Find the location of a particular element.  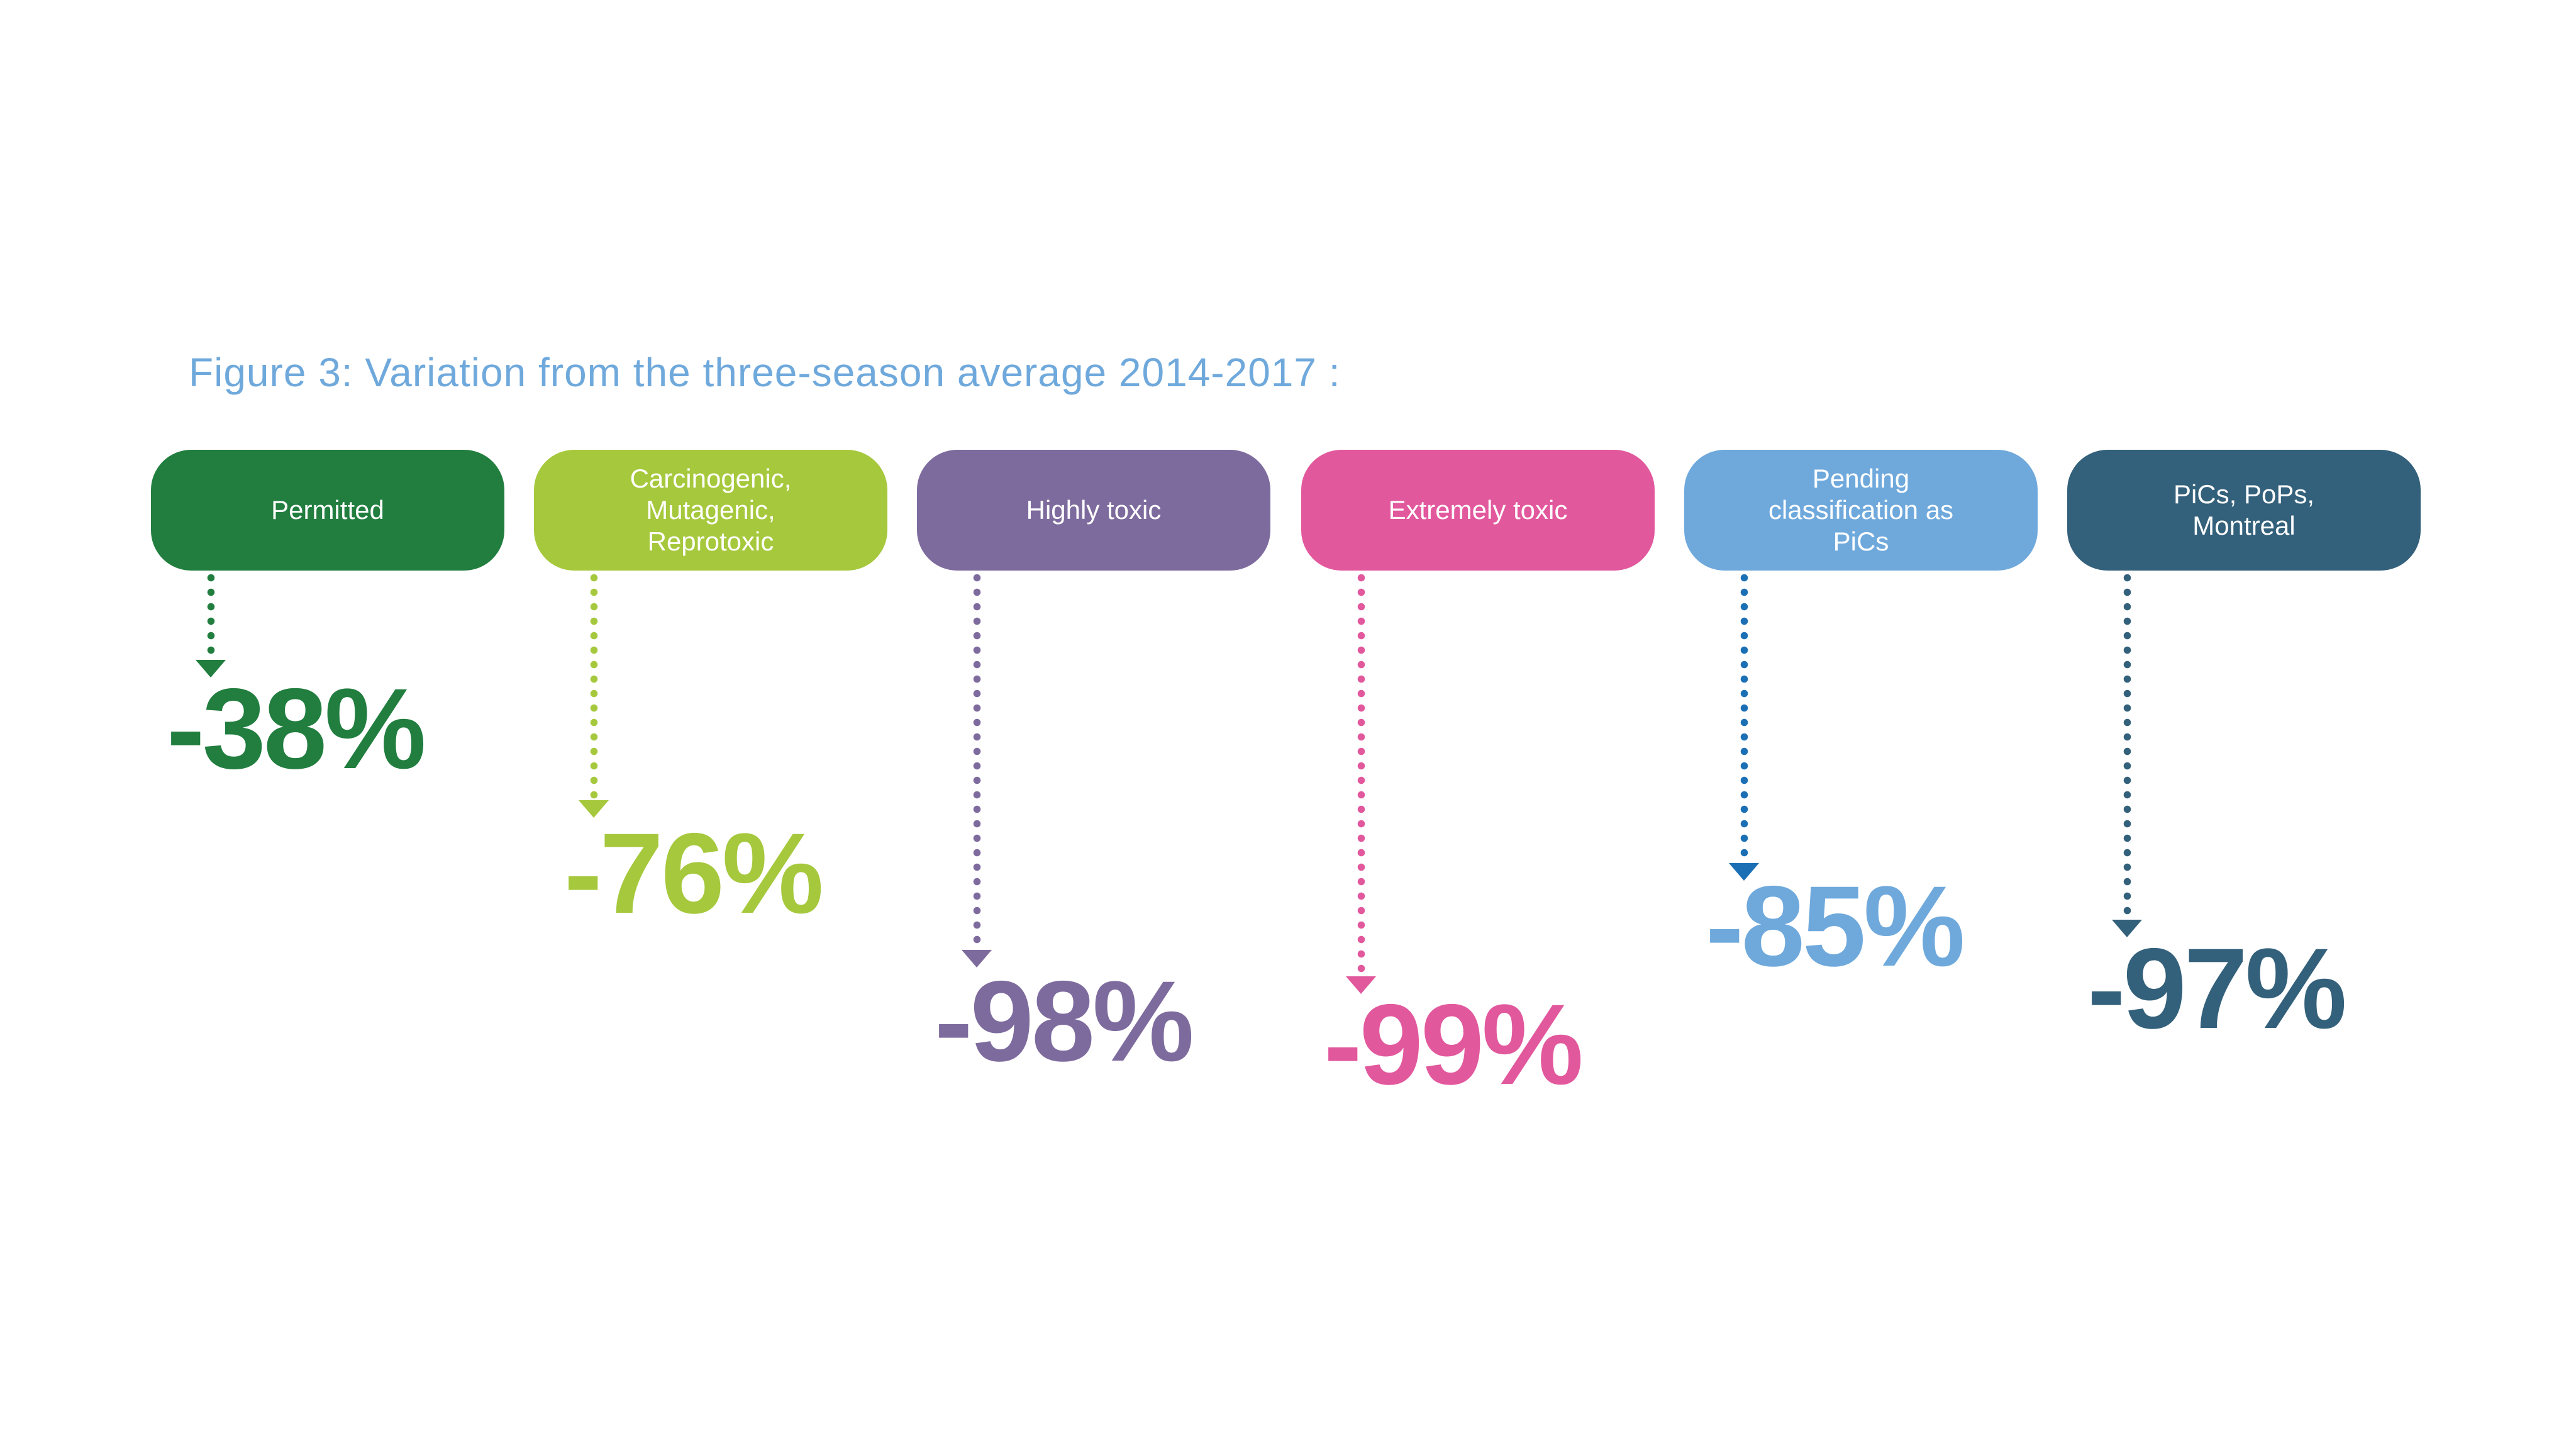

value-label: -85% is located at coordinates (1835, 926).